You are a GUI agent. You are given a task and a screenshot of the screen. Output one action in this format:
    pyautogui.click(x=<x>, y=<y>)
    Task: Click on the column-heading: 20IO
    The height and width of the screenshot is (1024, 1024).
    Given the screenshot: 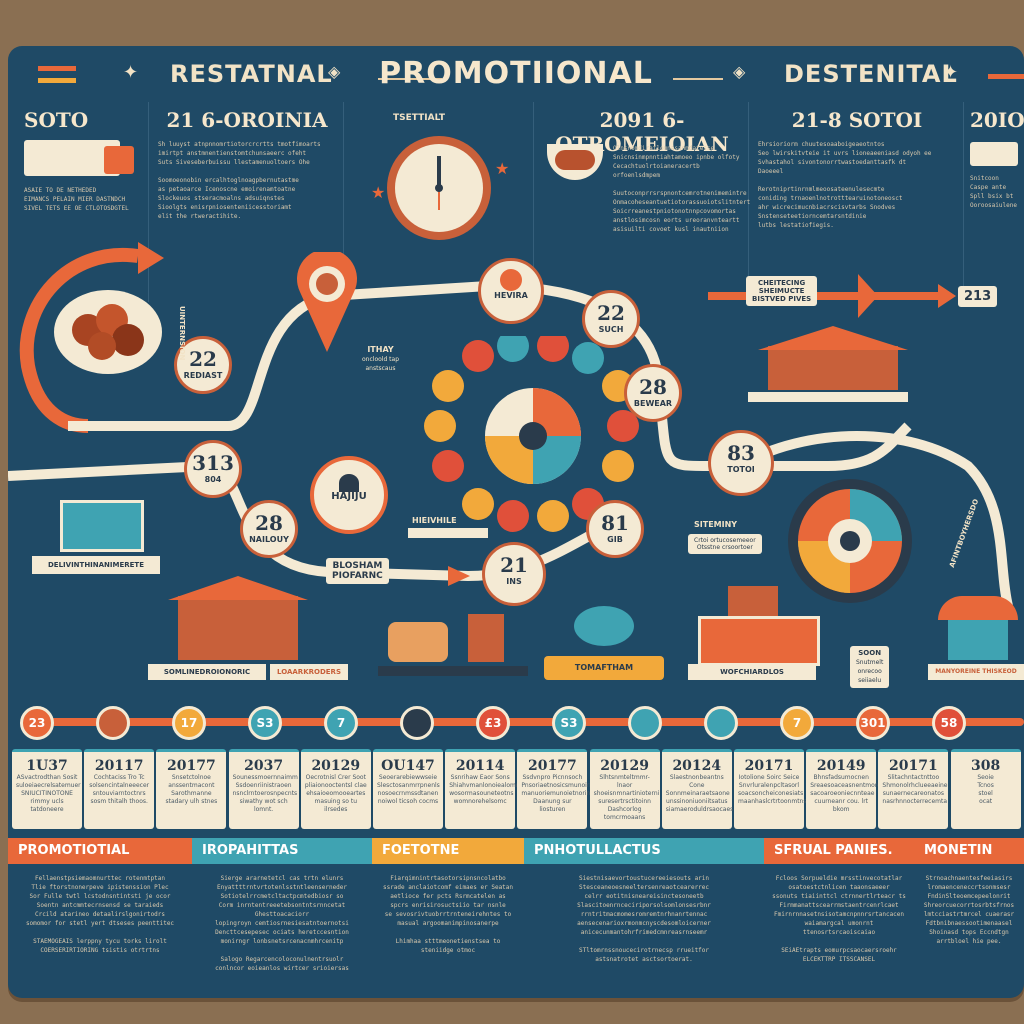 What is the action you would take?
    pyautogui.click(x=997, y=120)
    